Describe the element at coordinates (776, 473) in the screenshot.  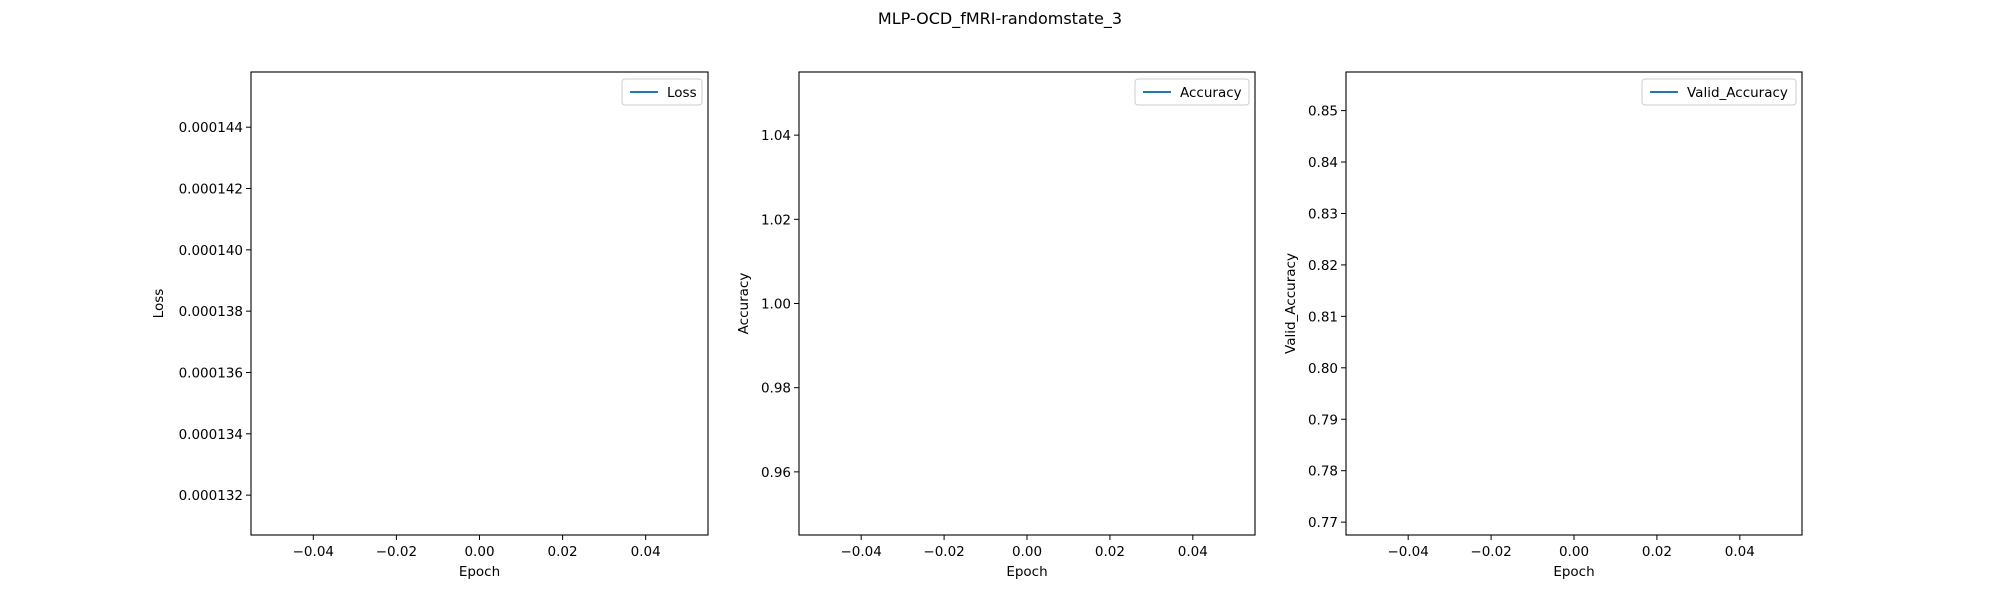
I see `y-tick-label: 0.96` at that location.